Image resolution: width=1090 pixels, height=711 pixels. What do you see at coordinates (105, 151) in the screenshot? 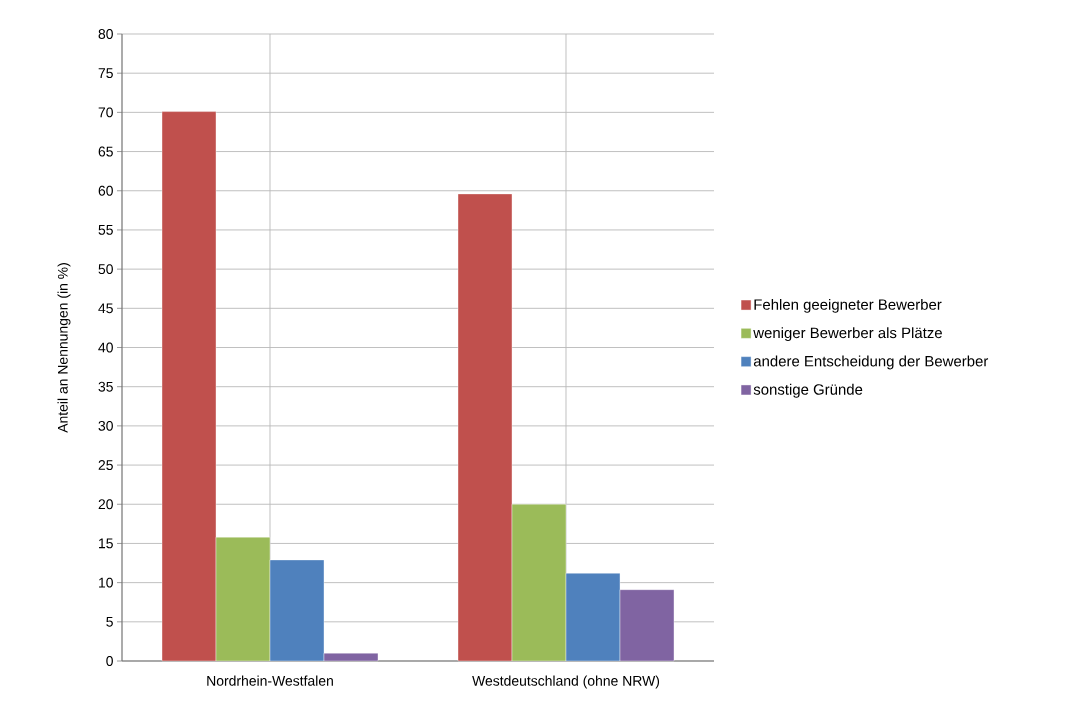
I see `y-tick-label: 65` at bounding box center [105, 151].